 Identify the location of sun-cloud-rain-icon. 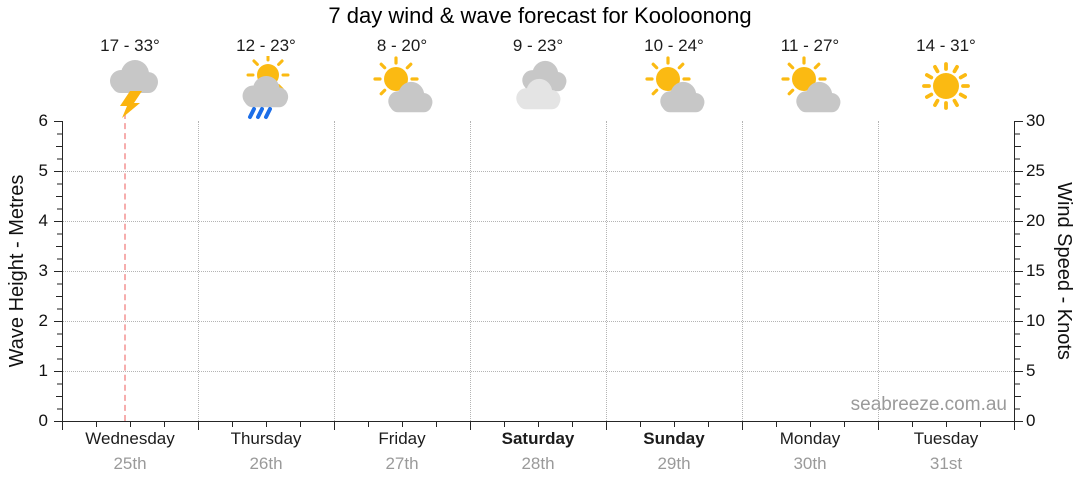
(266, 86).